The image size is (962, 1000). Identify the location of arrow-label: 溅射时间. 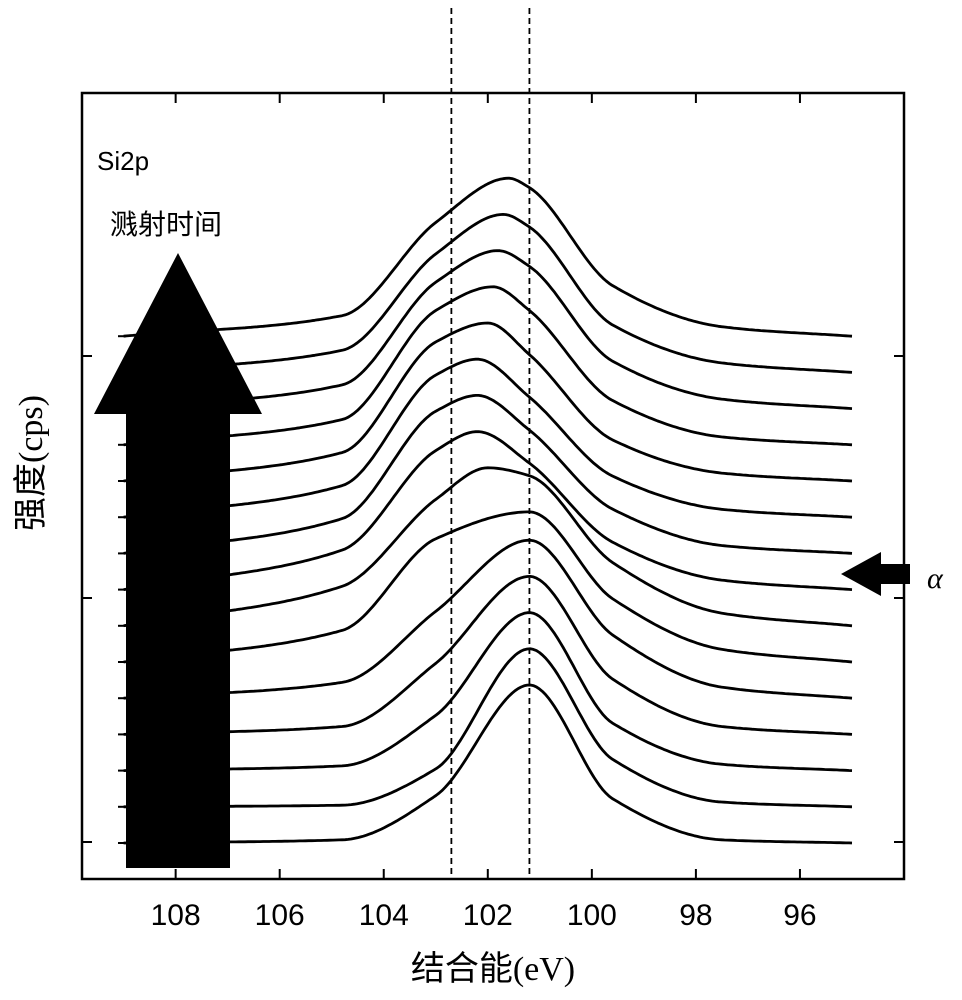
(166, 225).